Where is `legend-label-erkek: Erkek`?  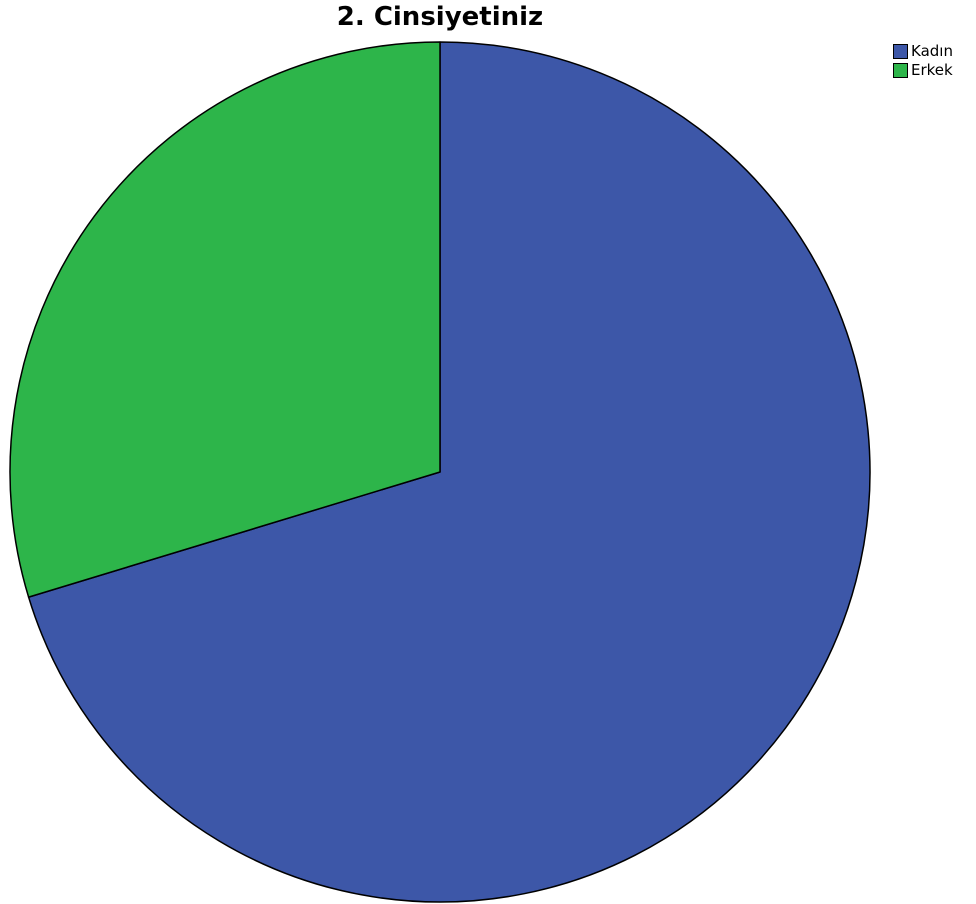 legend-label-erkek: Erkek is located at coordinates (932, 70).